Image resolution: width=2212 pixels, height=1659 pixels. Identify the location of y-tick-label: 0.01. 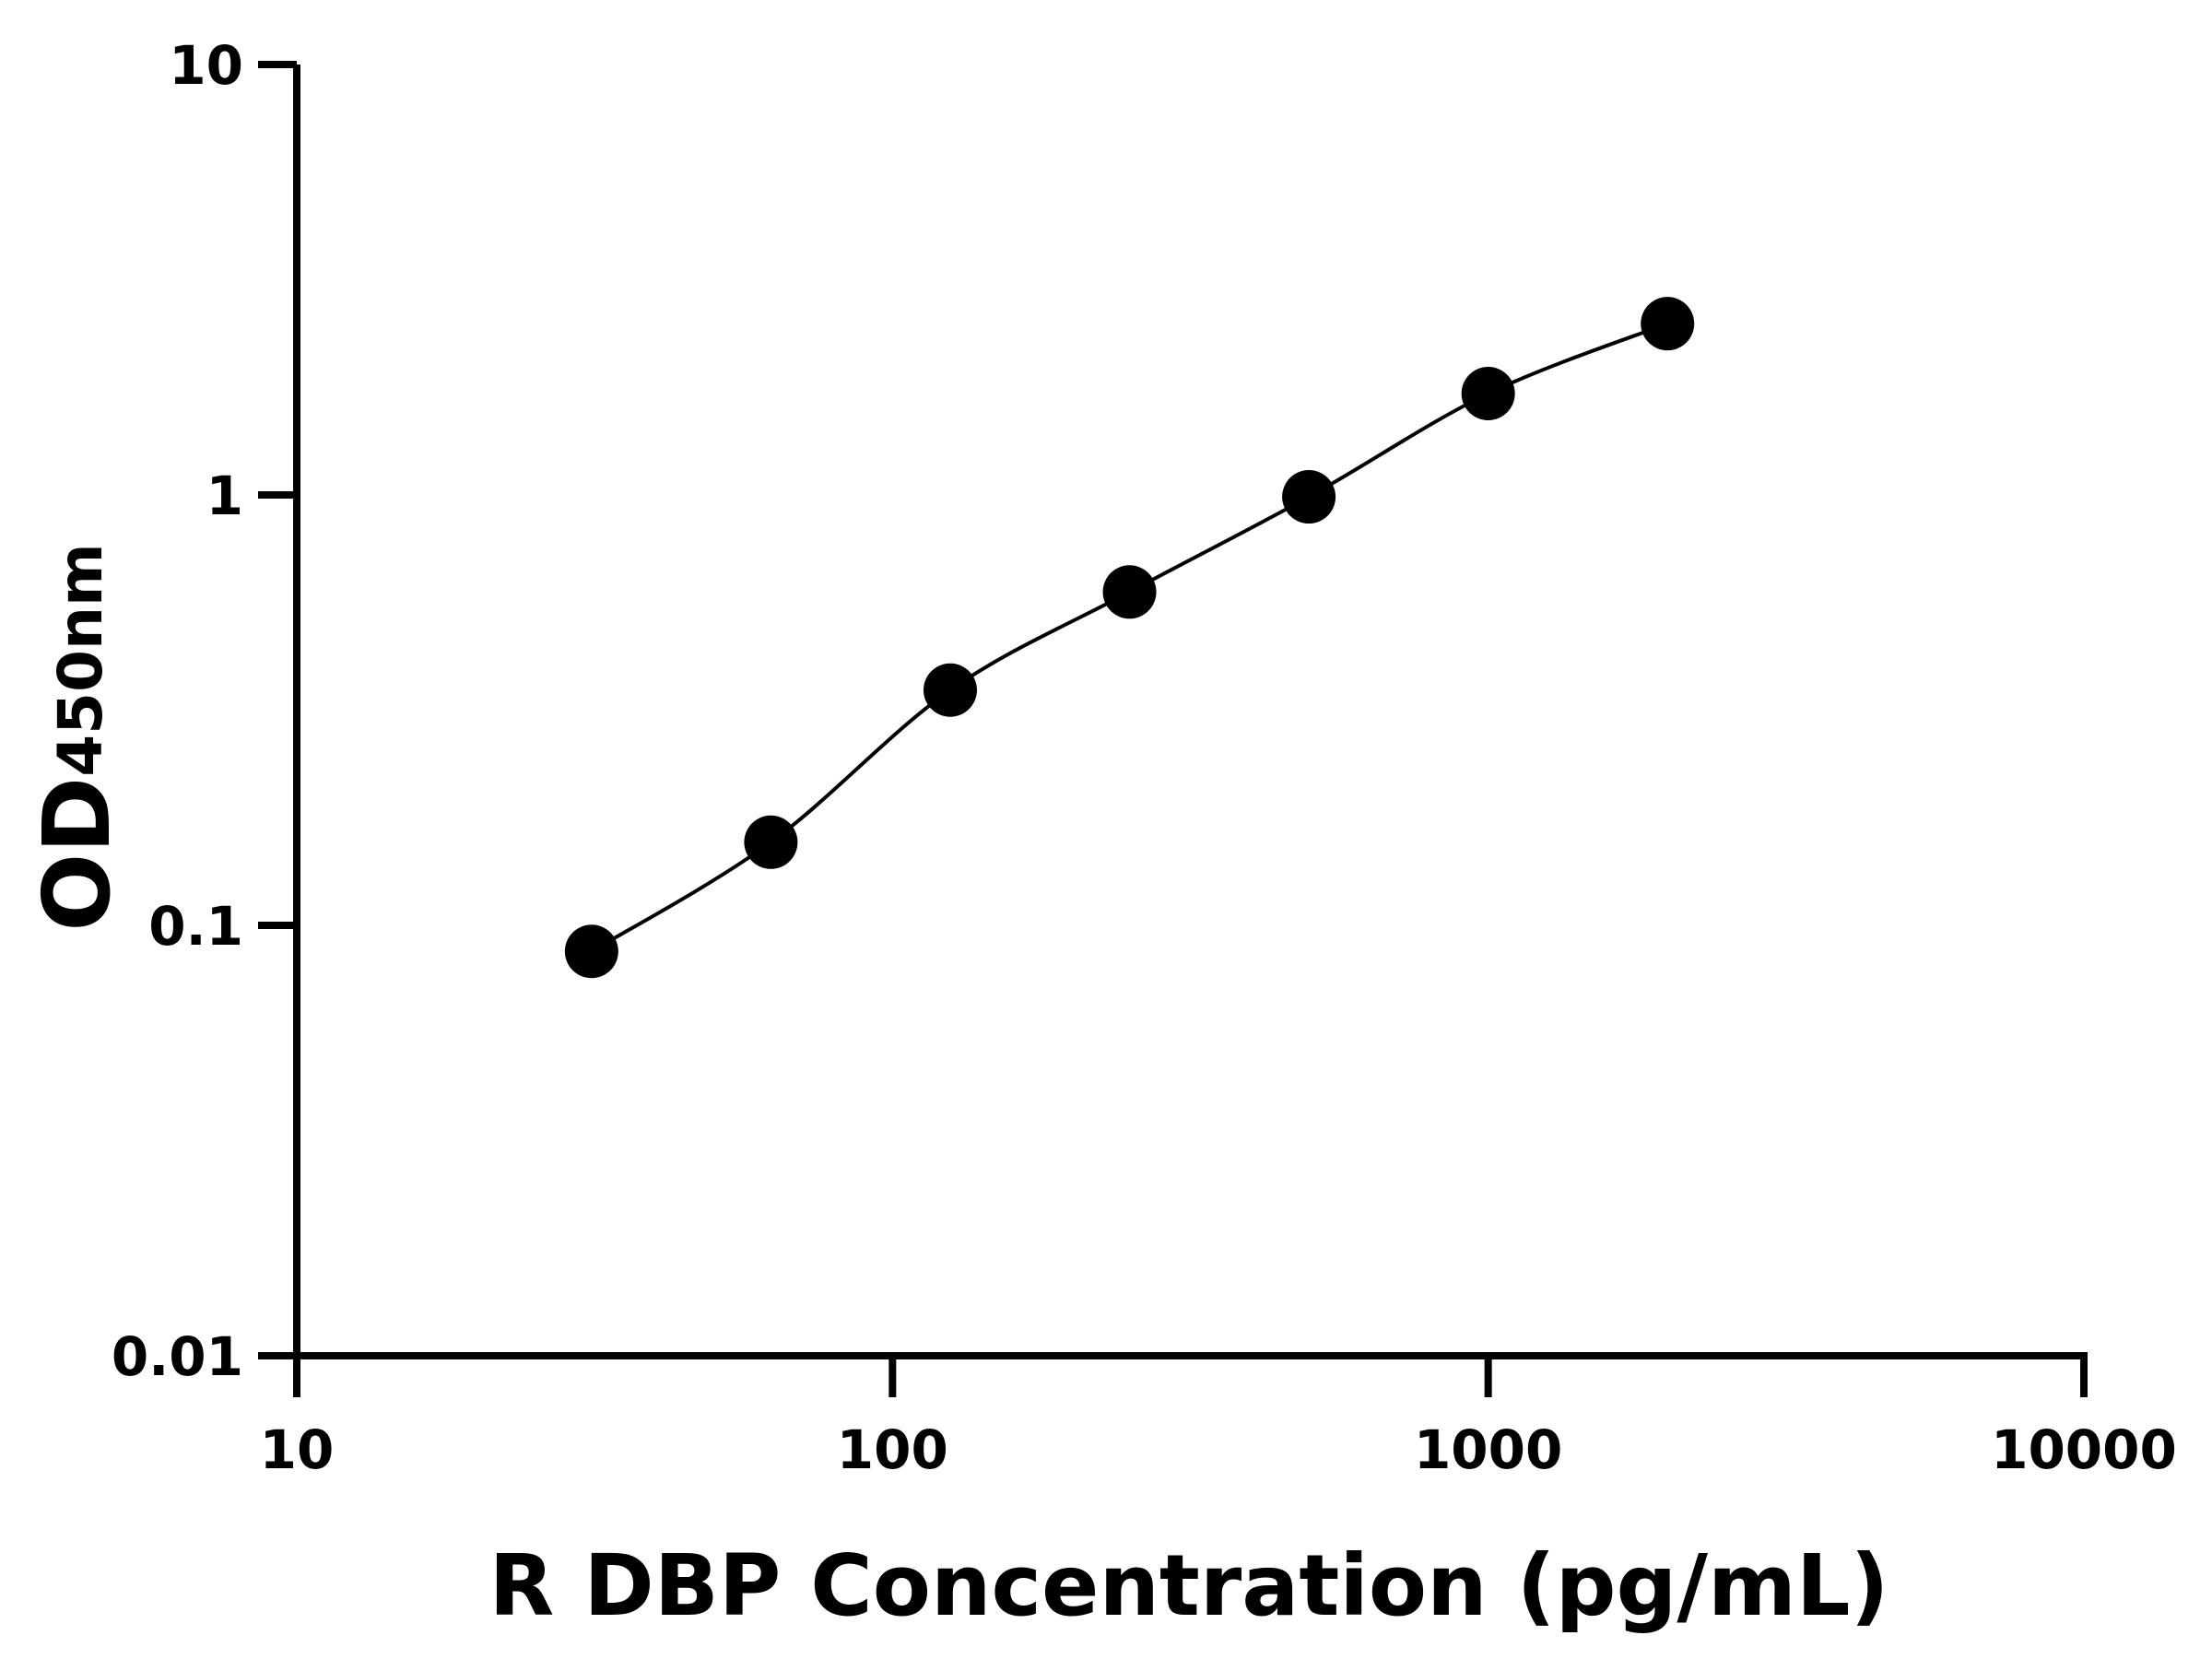
(177, 1356).